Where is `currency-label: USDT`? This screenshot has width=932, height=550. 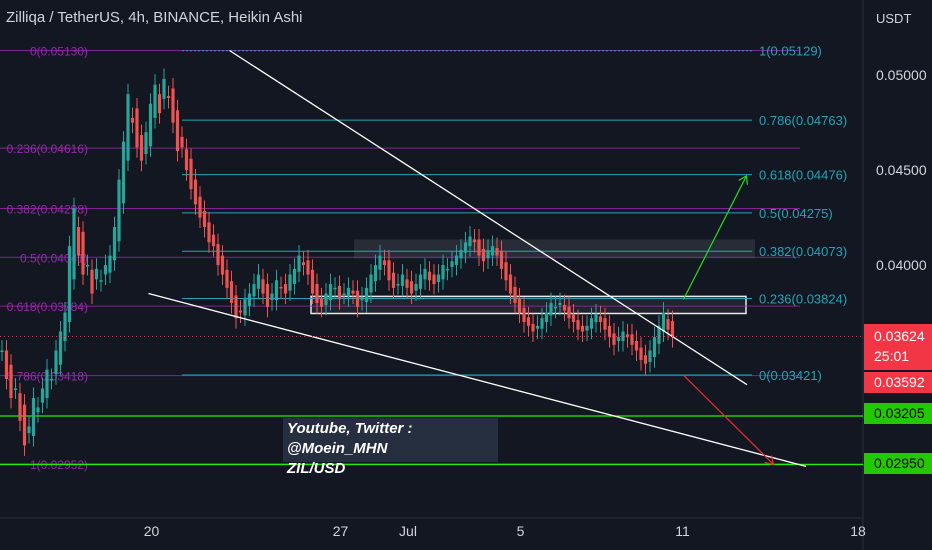
currency-label: USDT is located at coordinates (894, 18).